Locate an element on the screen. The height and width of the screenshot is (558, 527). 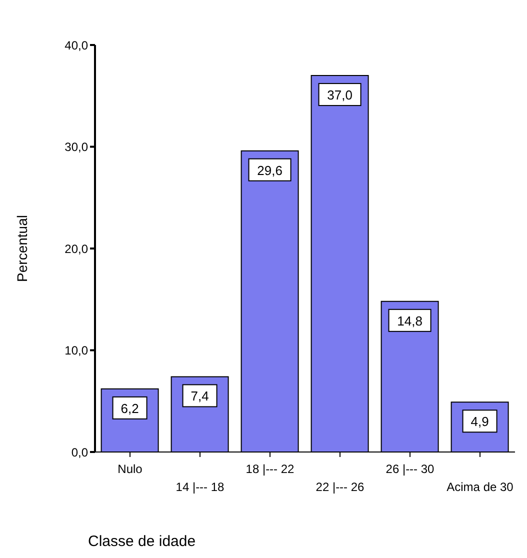
x-axis-title: Classe de idade is located at coordinates (142, 541).